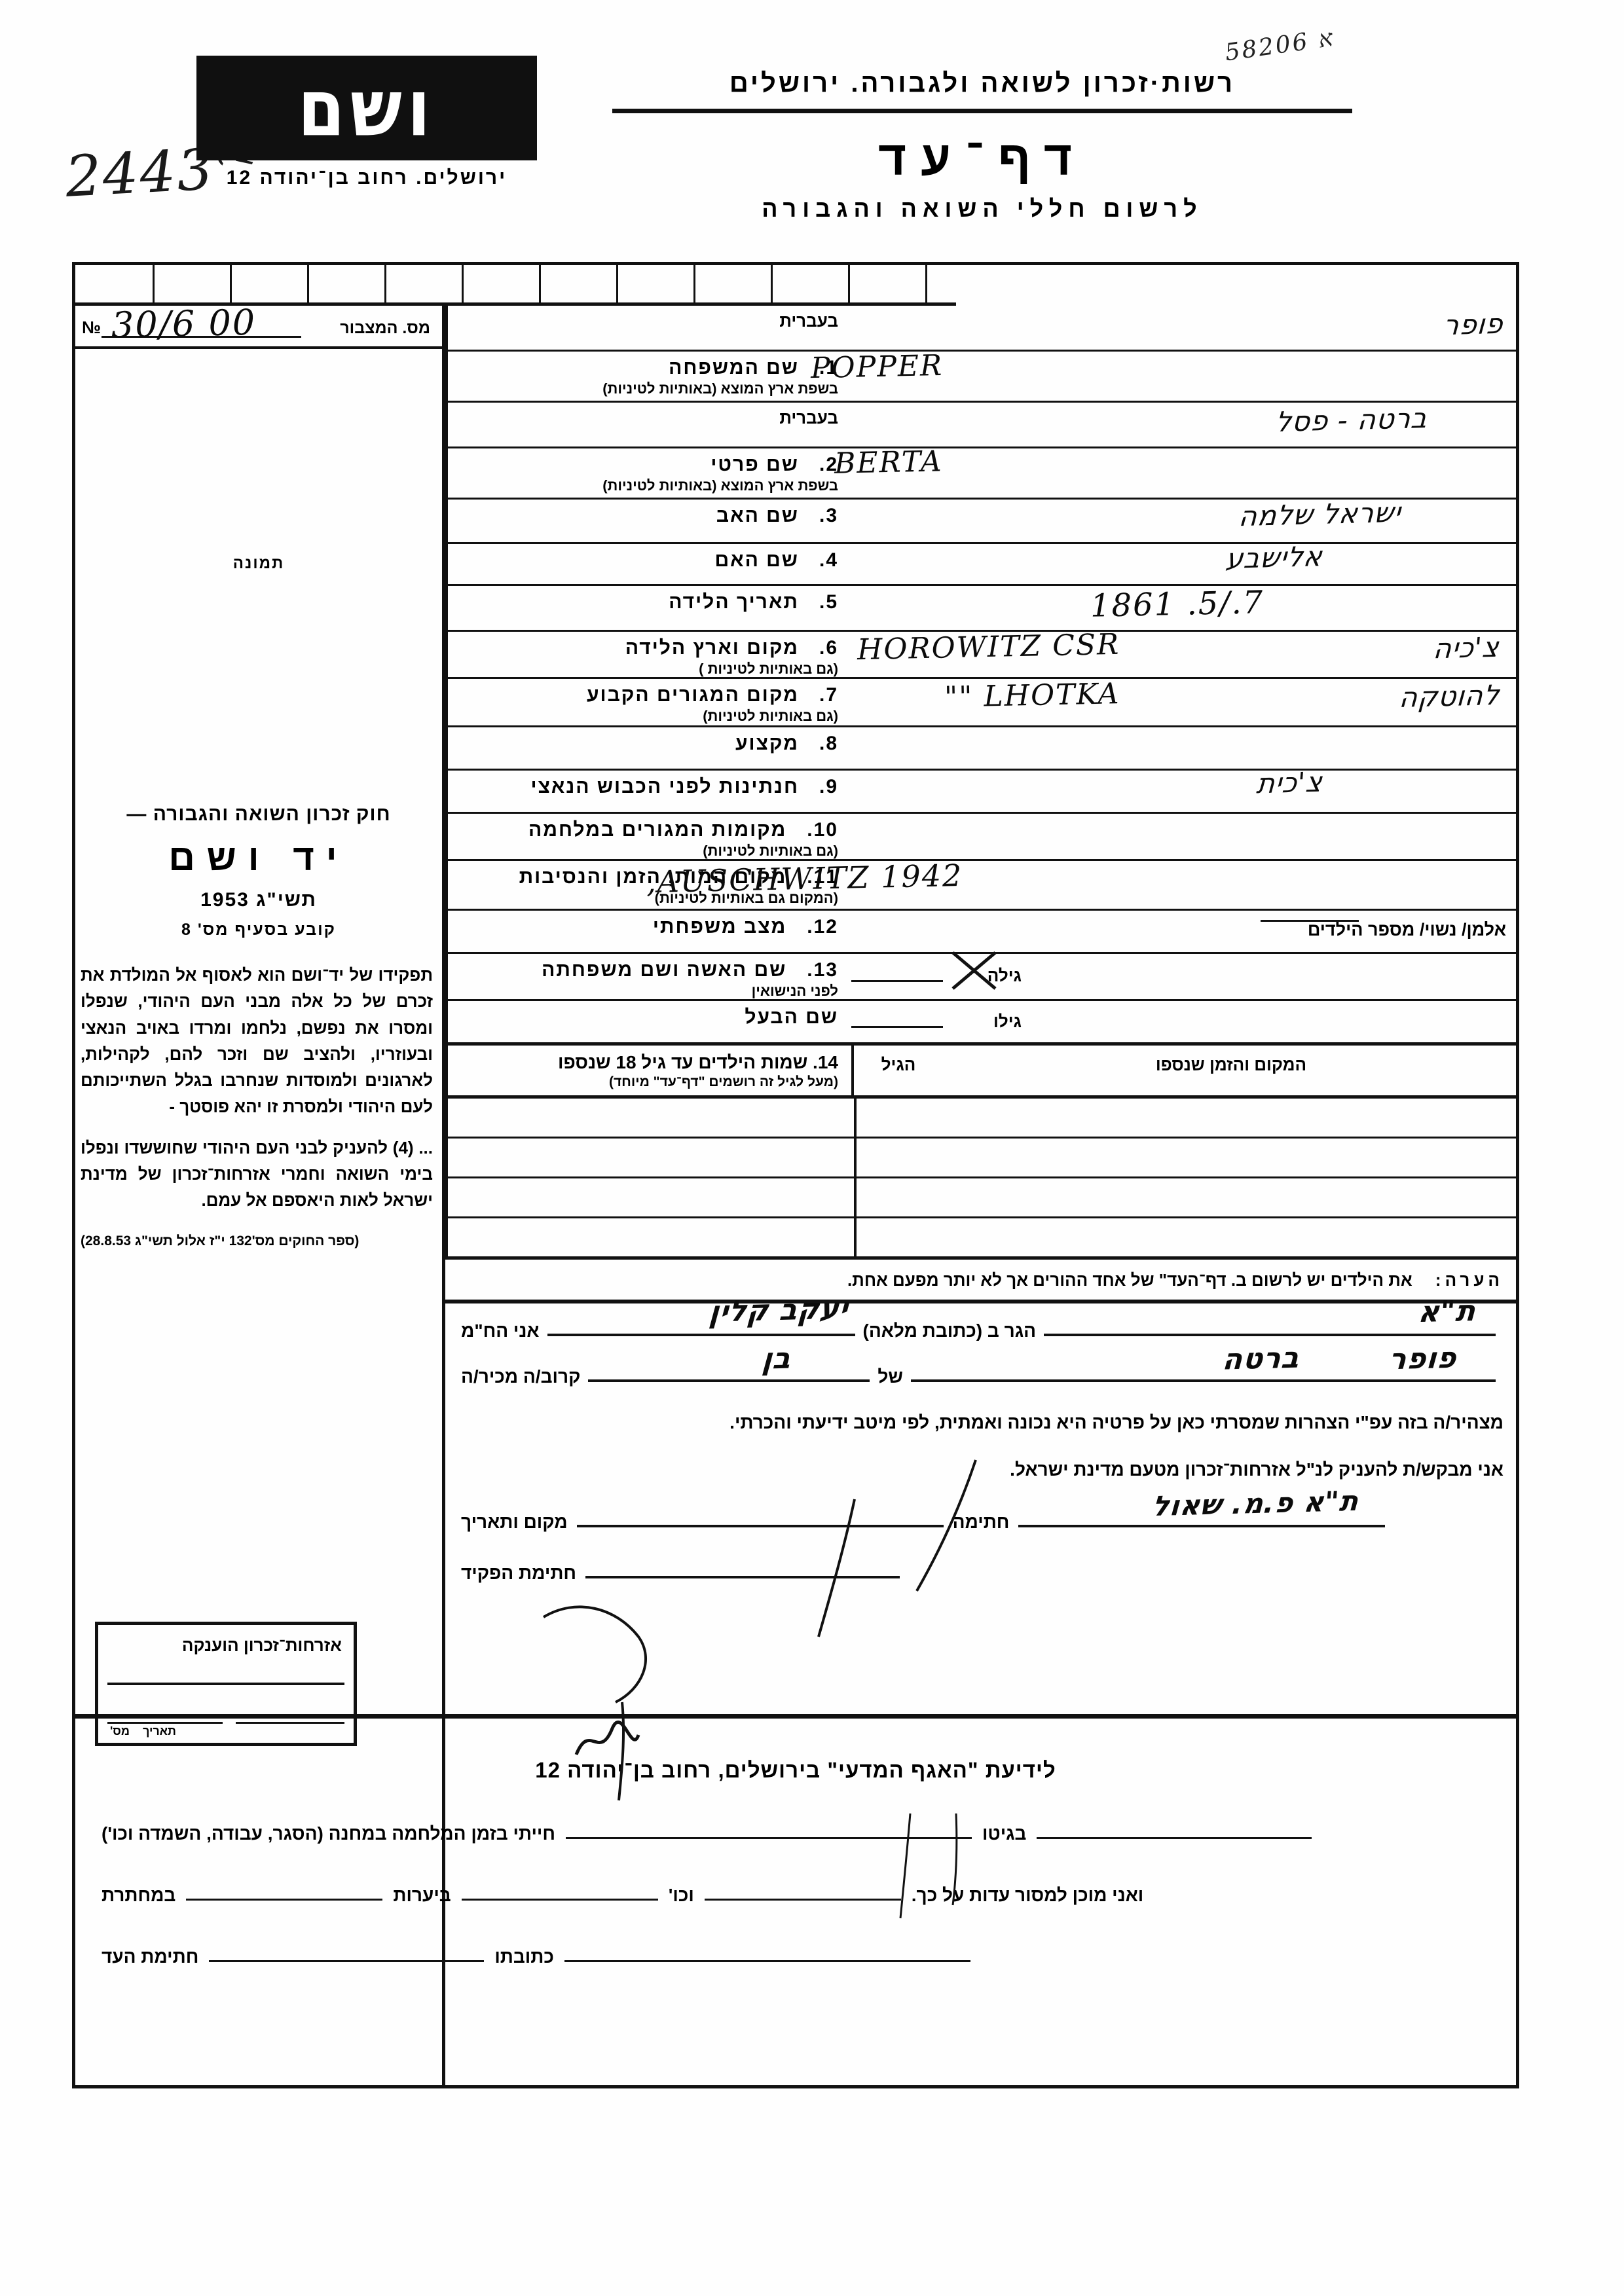  Describe the element at coordinates (756, 560) in the screenshot. I see `field-main-text-4: שם האם` at that location.